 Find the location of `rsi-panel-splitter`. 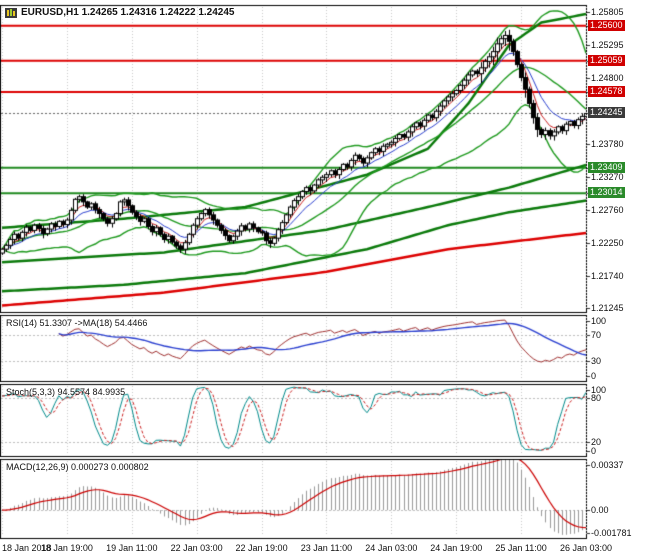

rsi-panel-splitter is located at coordinates (293, 313).